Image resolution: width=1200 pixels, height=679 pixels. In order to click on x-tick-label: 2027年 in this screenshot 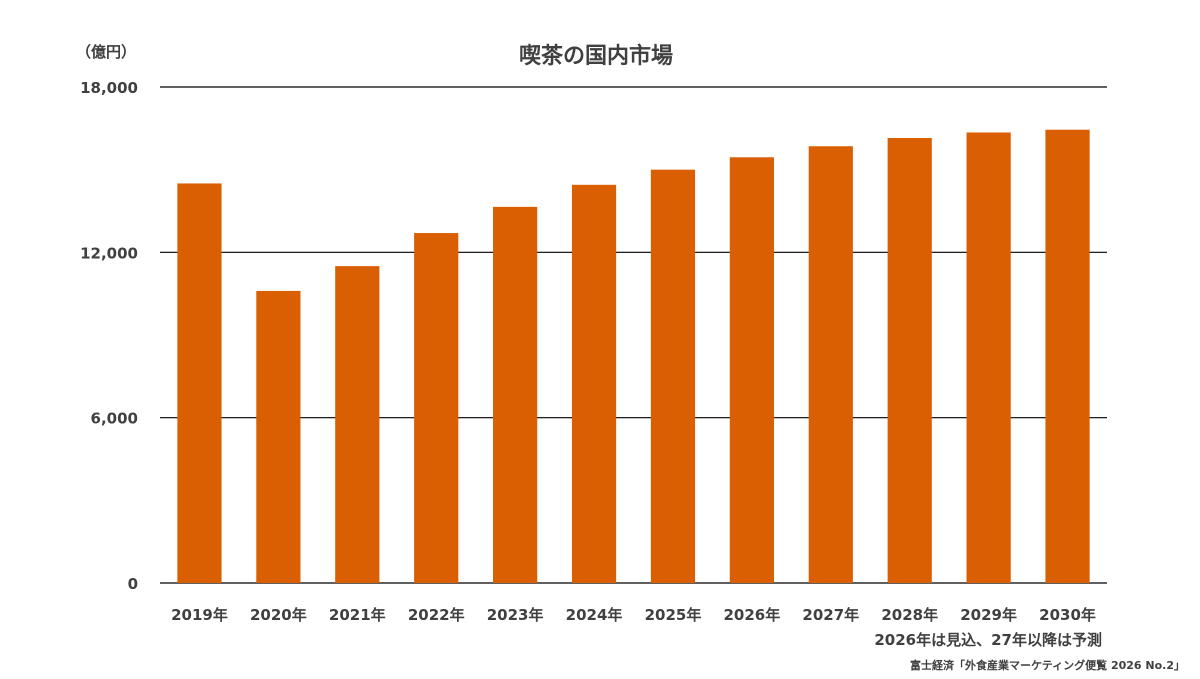, I will do `click(830, 615)`.